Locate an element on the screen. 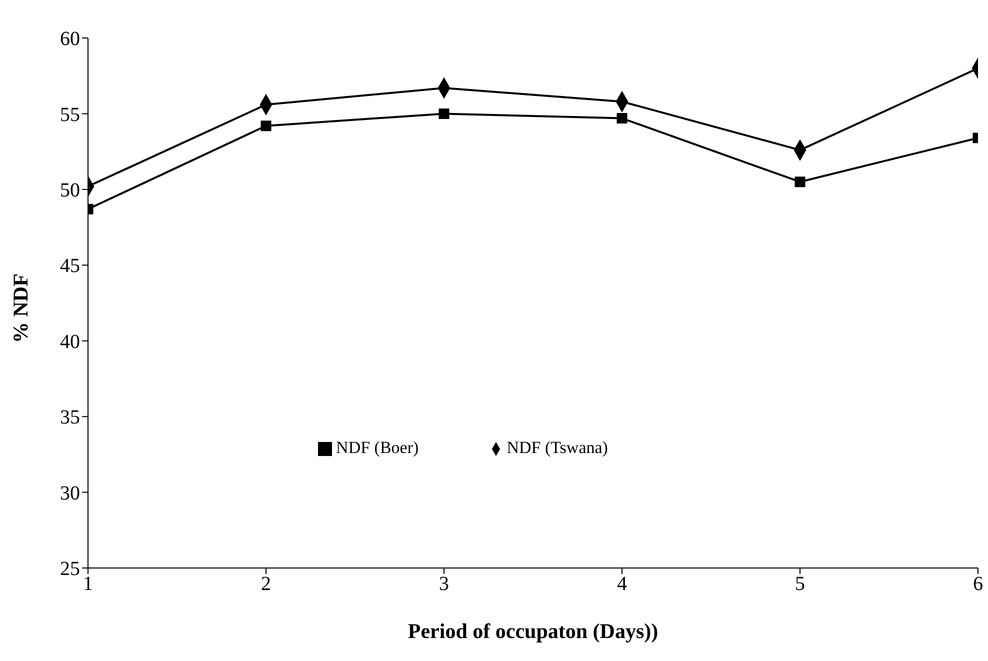 This screenshot has height=661, width=988. y-tick-label: 30 is located at coordinates (70, 493).